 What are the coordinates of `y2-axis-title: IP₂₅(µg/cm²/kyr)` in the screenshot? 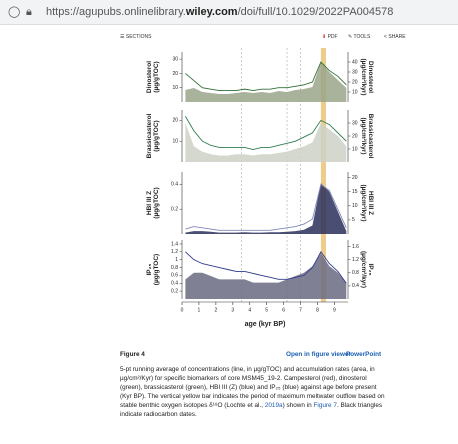 It's located at (367, 269).